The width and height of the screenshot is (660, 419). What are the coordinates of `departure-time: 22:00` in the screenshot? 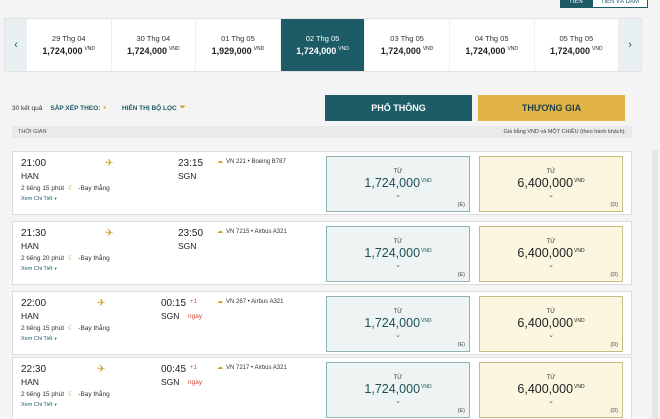 It's located at (34, 303).